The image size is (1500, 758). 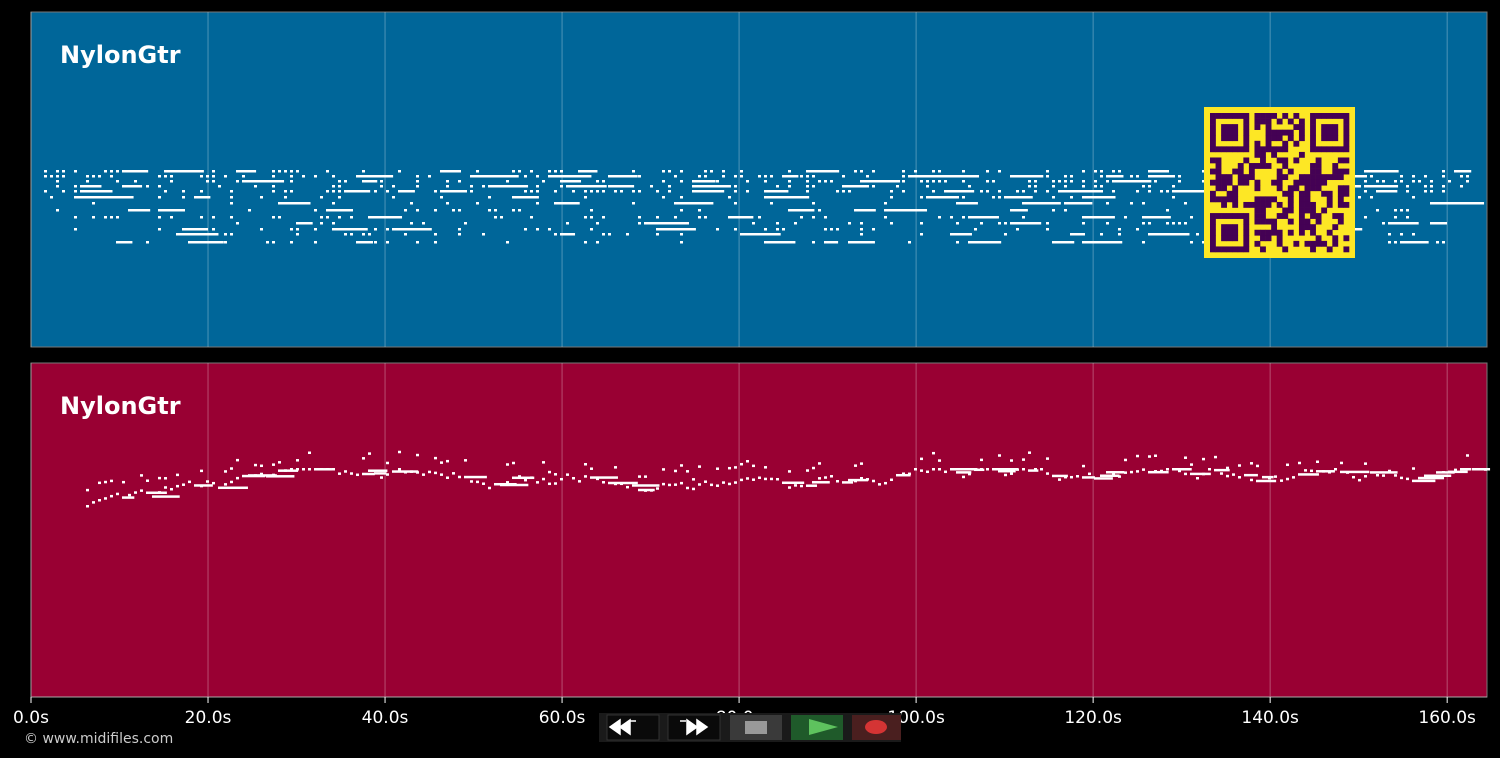 I want to click on forward-button, so click(x=694, y=727).